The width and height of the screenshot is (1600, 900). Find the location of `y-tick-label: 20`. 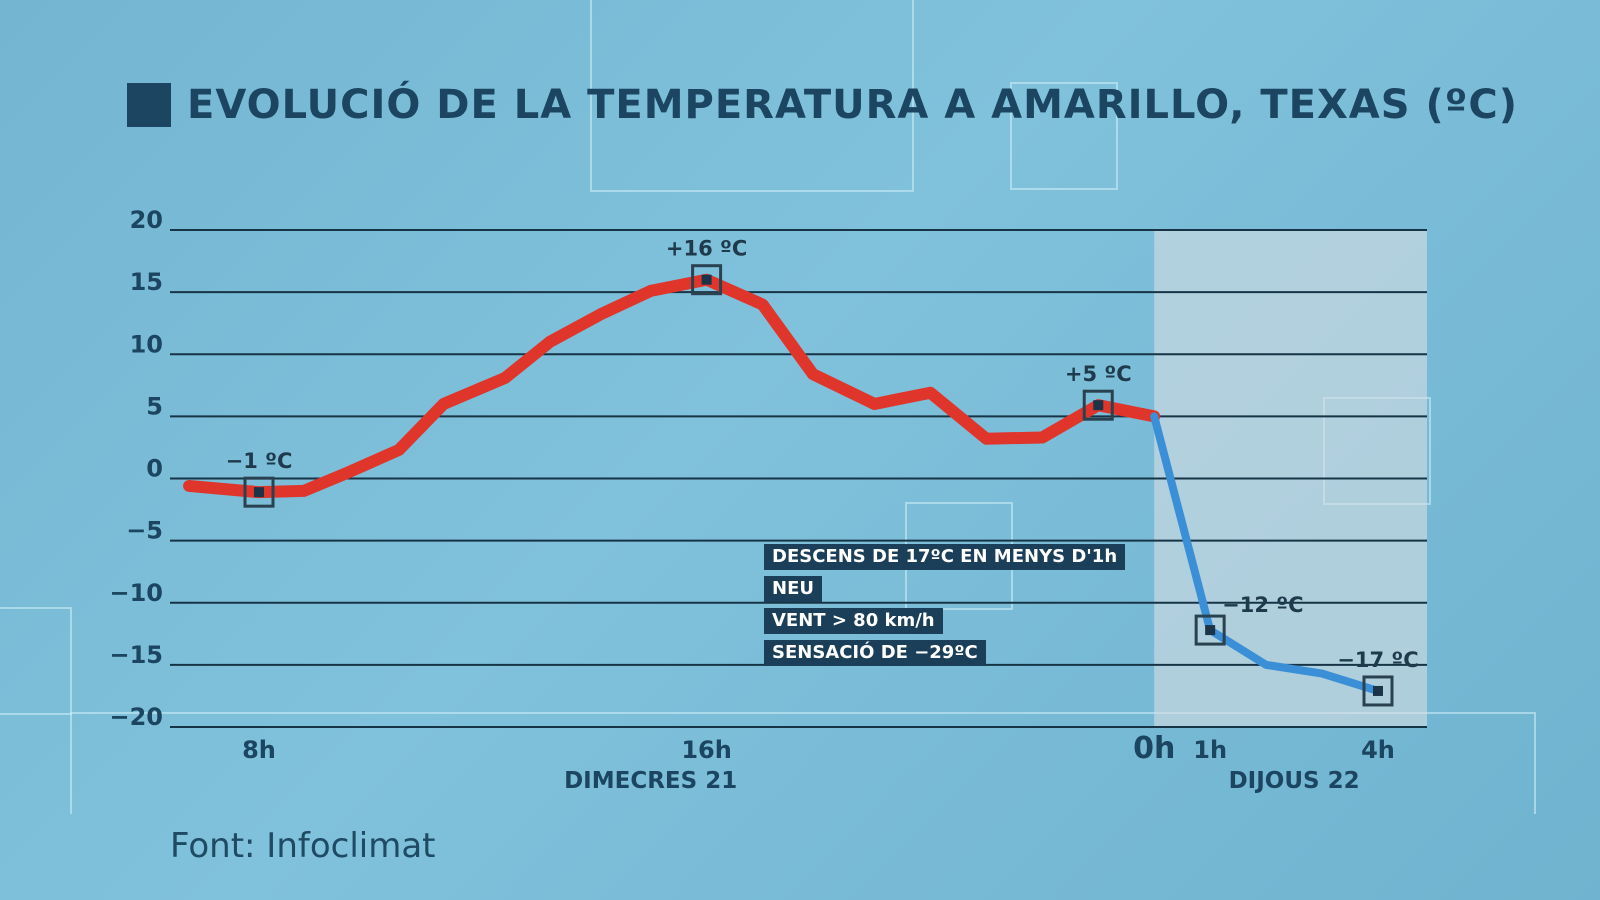

y-tick-label: 20 is located at coordinates (146, 220).